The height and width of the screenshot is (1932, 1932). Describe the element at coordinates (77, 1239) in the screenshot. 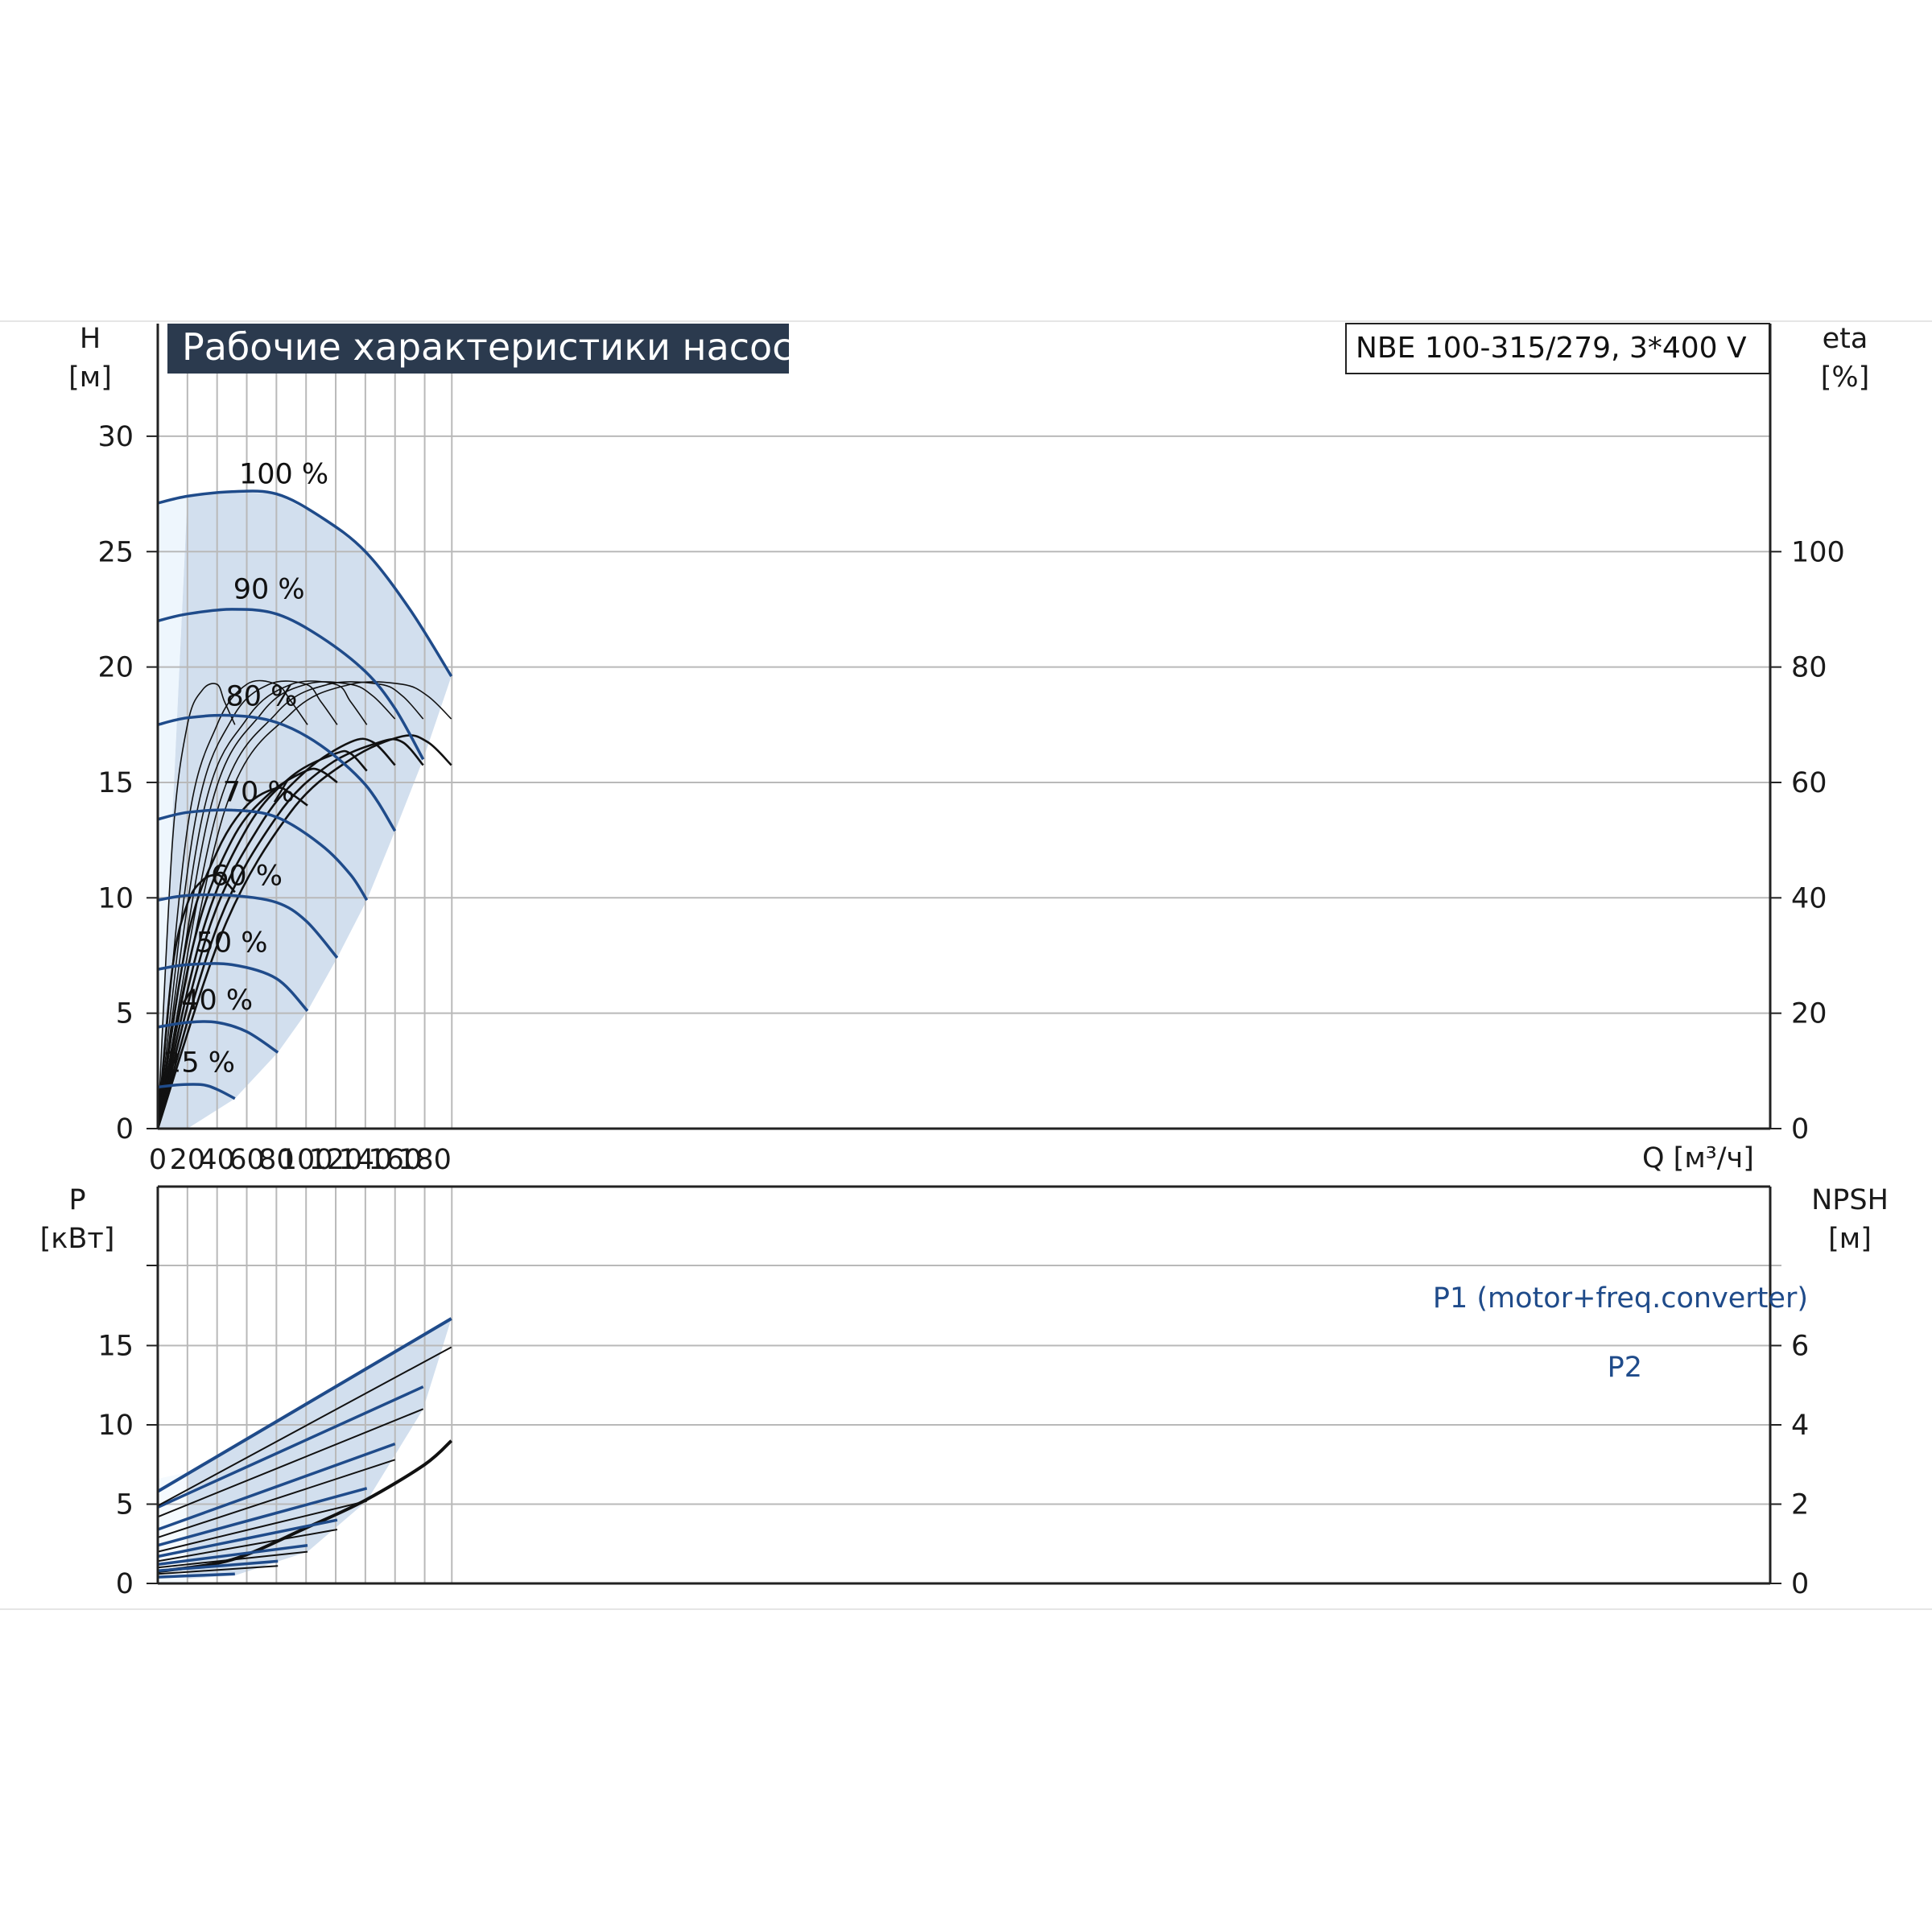

I see `power-axis-unit: [кВт]` at that location.